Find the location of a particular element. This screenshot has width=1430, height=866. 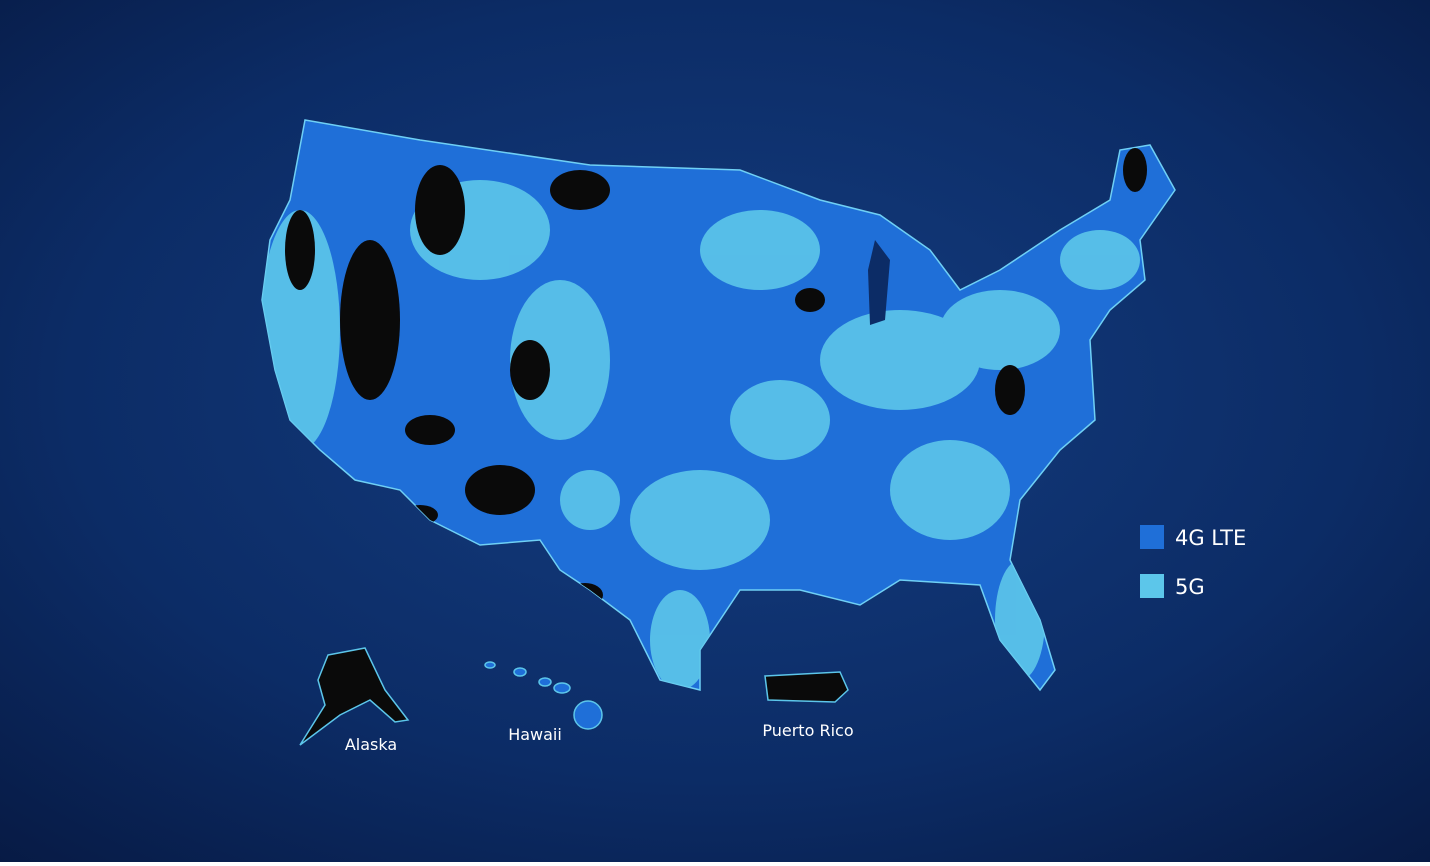

lake-michigan is located at coordinates (879, 282).